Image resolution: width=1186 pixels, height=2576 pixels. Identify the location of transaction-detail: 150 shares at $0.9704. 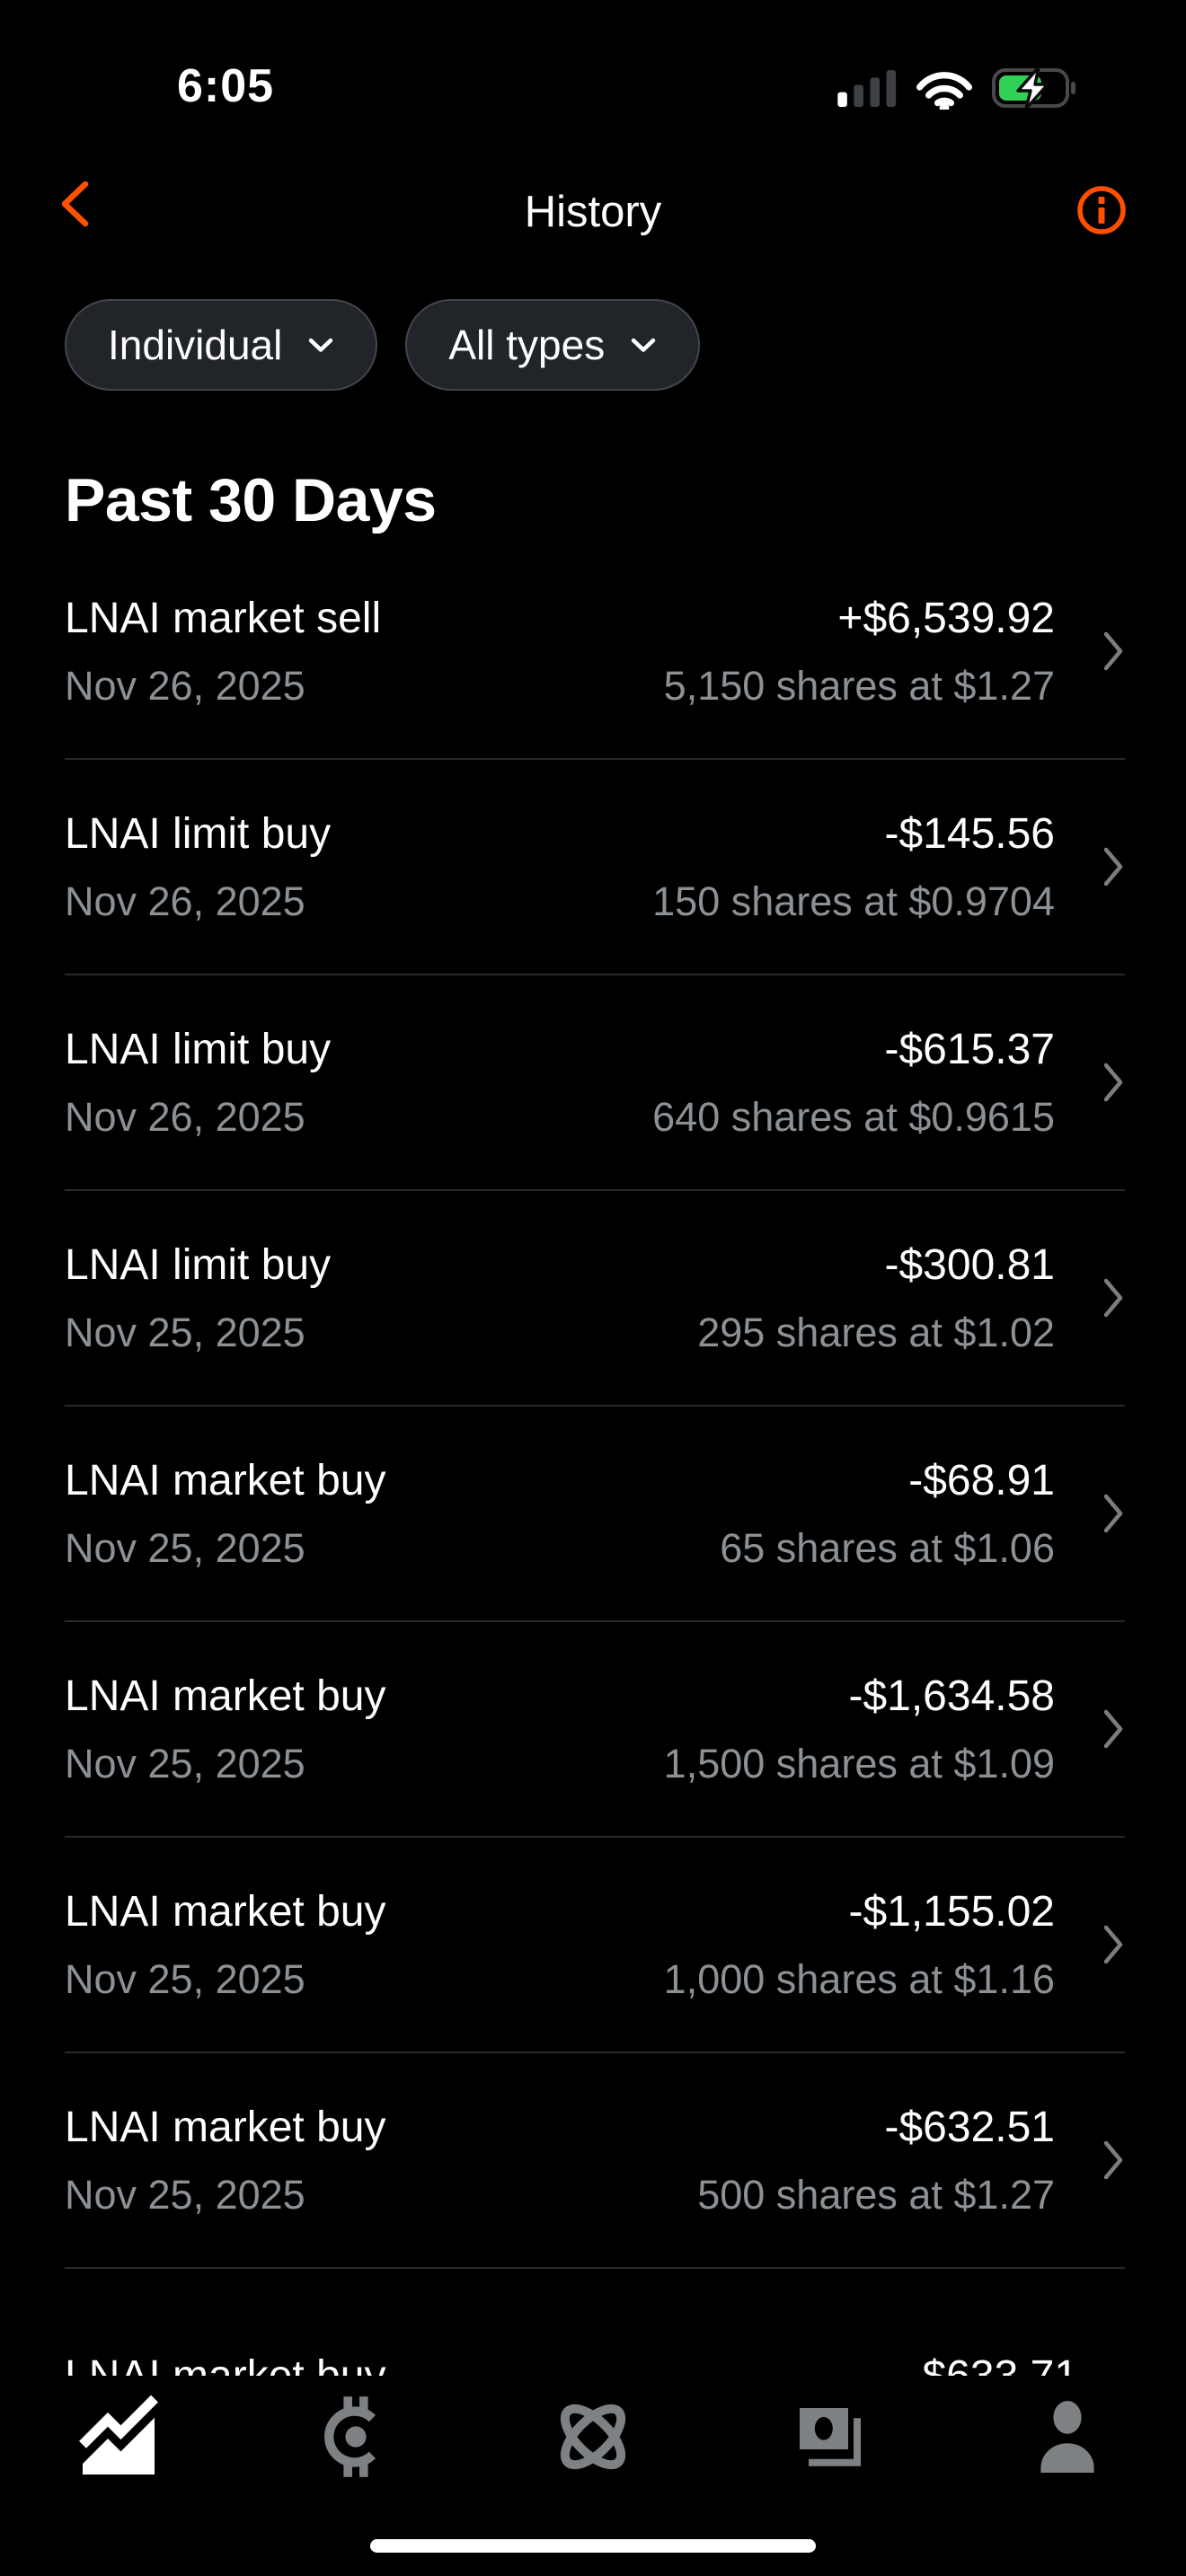
(853, 901).